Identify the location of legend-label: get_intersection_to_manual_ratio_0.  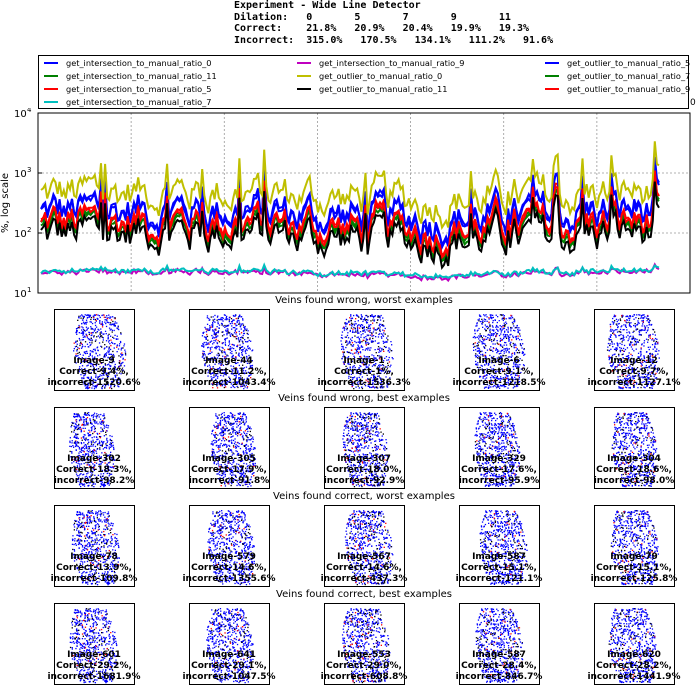
(139, 63).